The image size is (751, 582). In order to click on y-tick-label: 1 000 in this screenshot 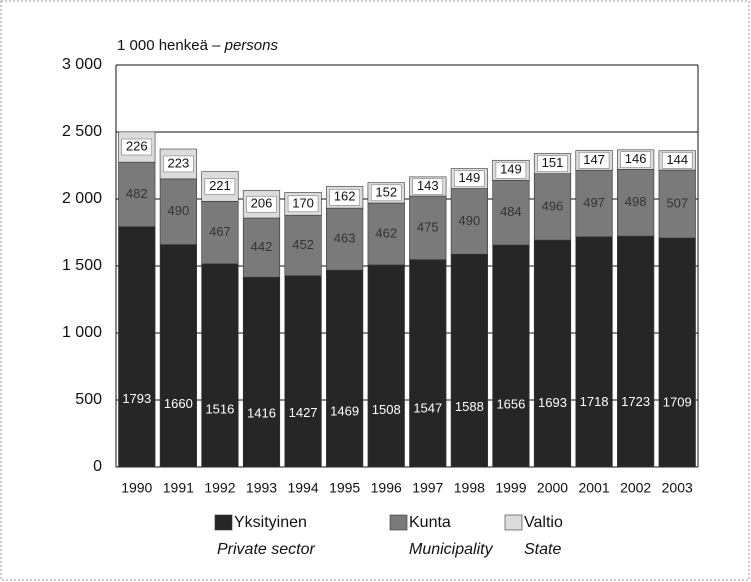, I will do `click(82, 332)`.